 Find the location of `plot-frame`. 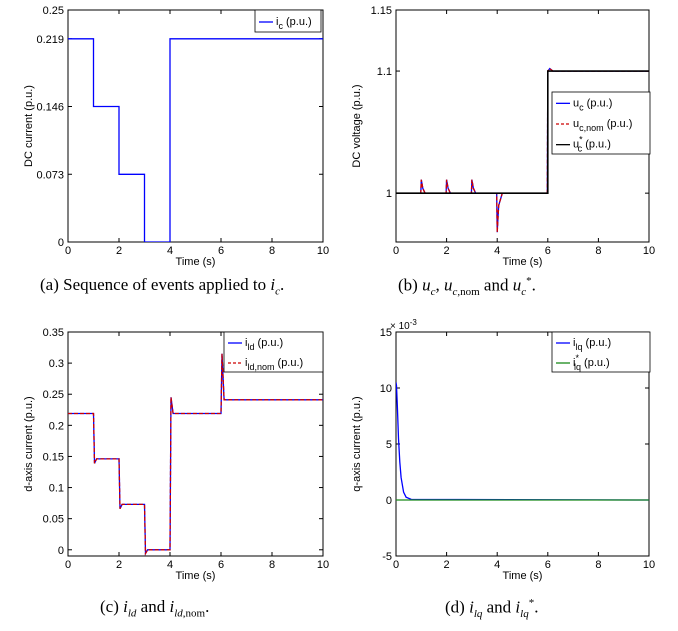

plot-frame is located at coordinates (195, 126).